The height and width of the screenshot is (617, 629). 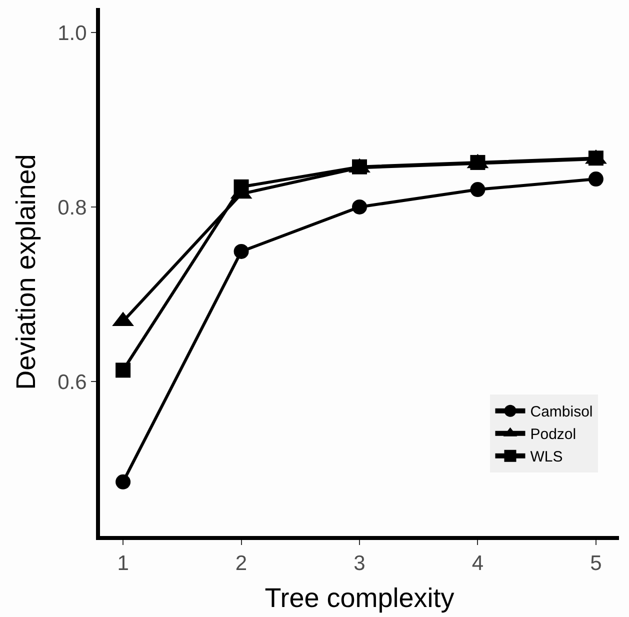 What do you see at coordinates (72, 382) in the screenshot?
I see `y-tick-label: 0.6` at bounding box center [72, 382].